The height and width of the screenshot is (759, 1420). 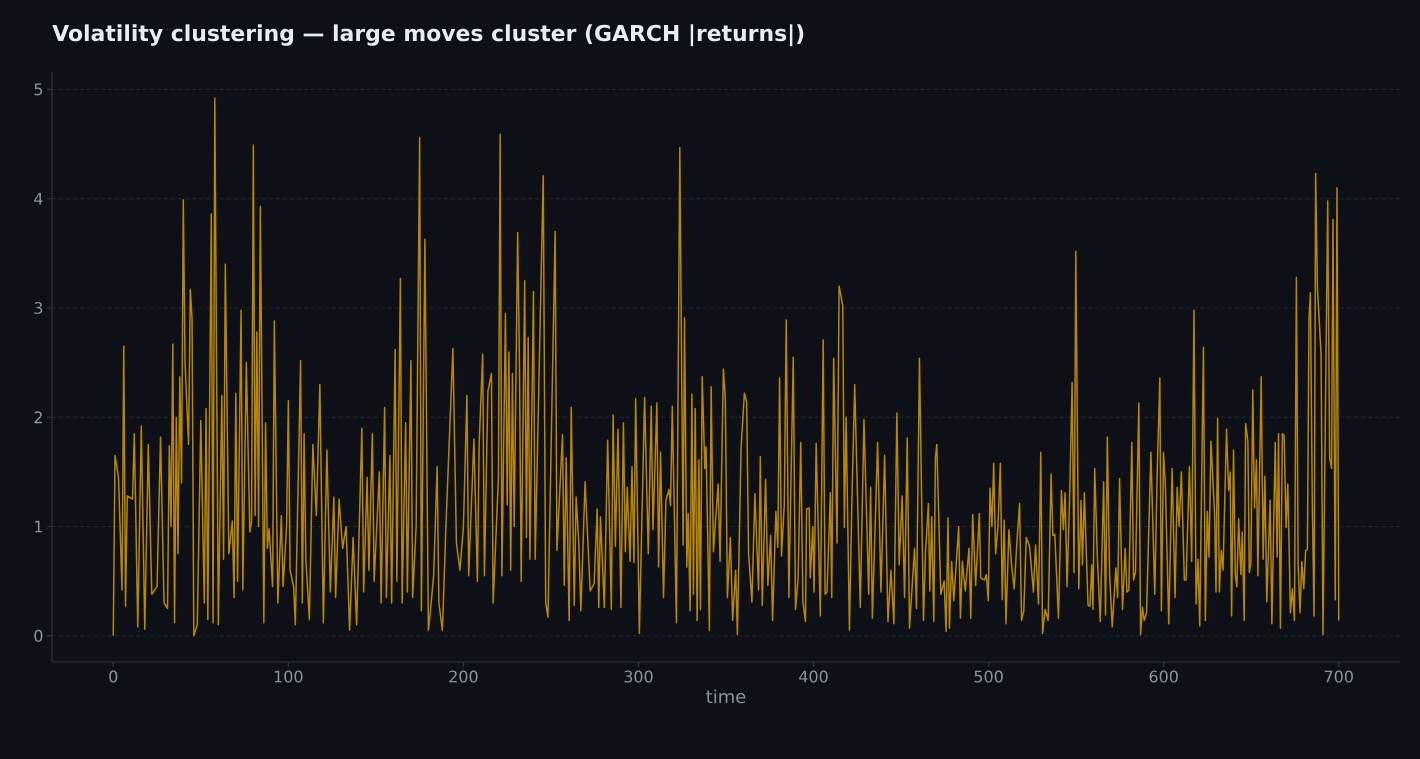 I want to click on x-tick-label: 600, so click(x=1163, y=676).